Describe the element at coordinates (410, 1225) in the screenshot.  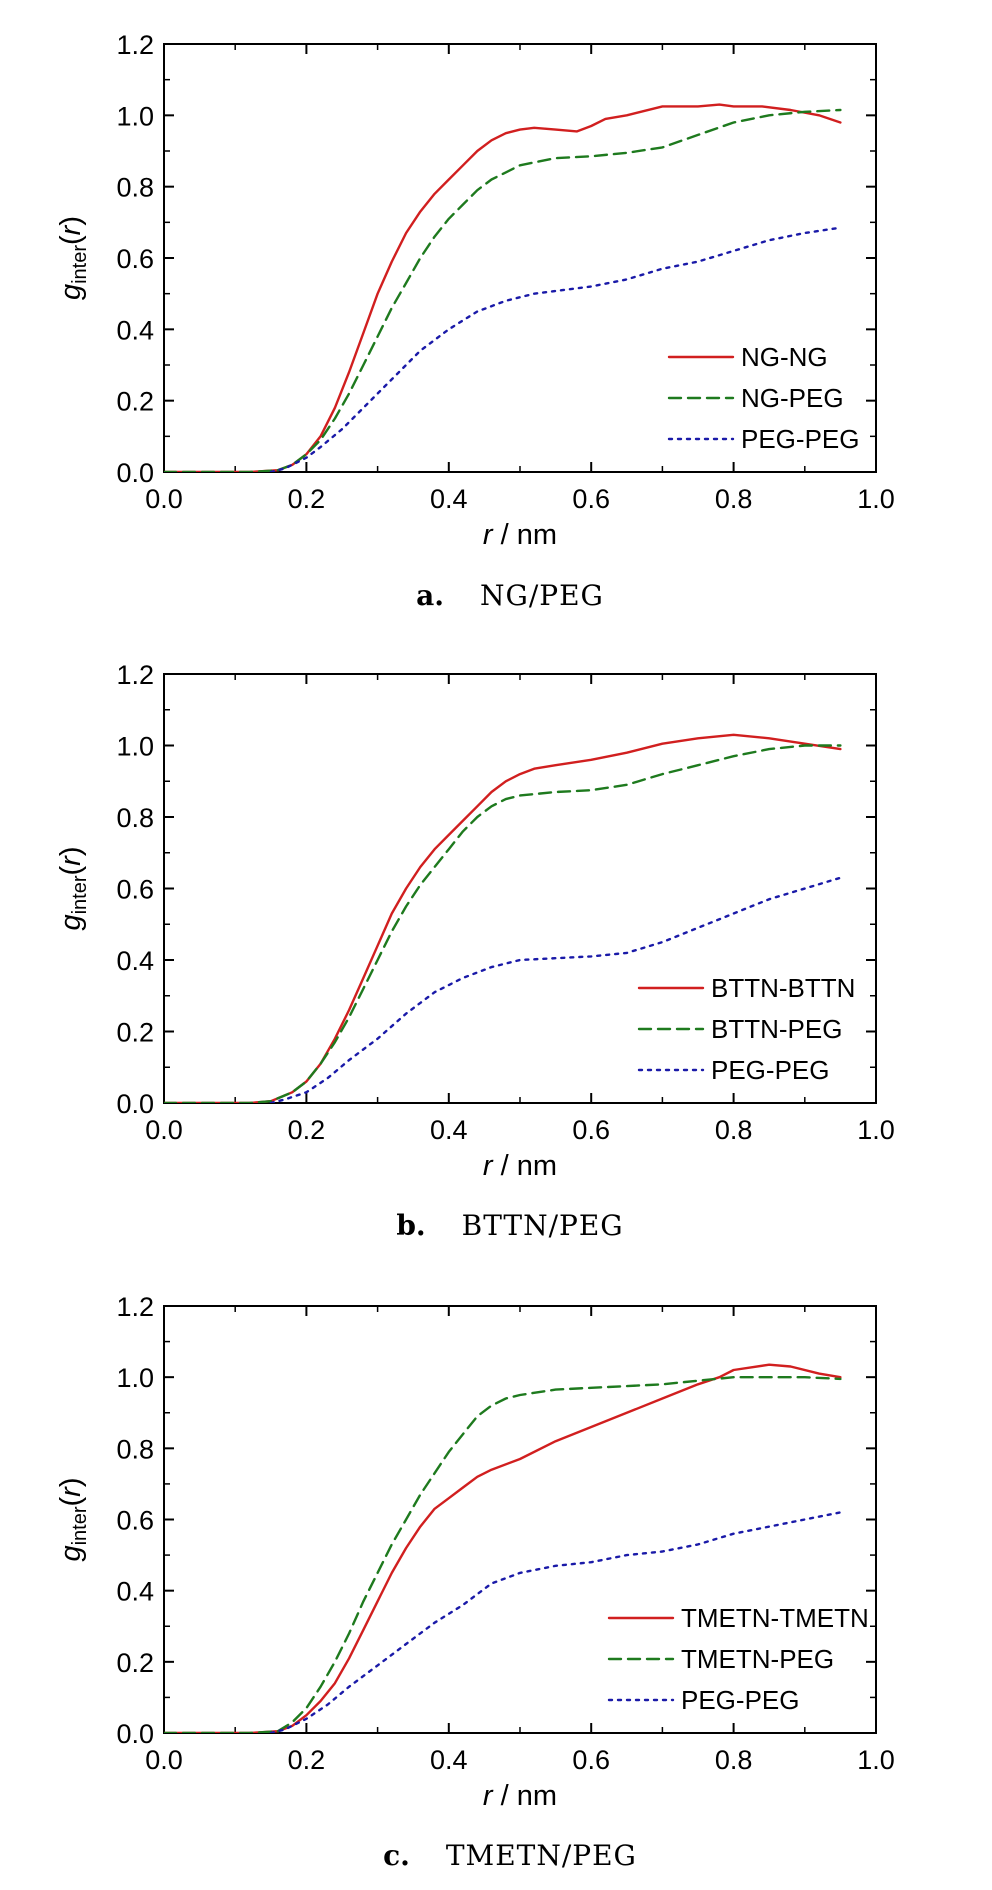
I see `caption-letter: b.` at that location.